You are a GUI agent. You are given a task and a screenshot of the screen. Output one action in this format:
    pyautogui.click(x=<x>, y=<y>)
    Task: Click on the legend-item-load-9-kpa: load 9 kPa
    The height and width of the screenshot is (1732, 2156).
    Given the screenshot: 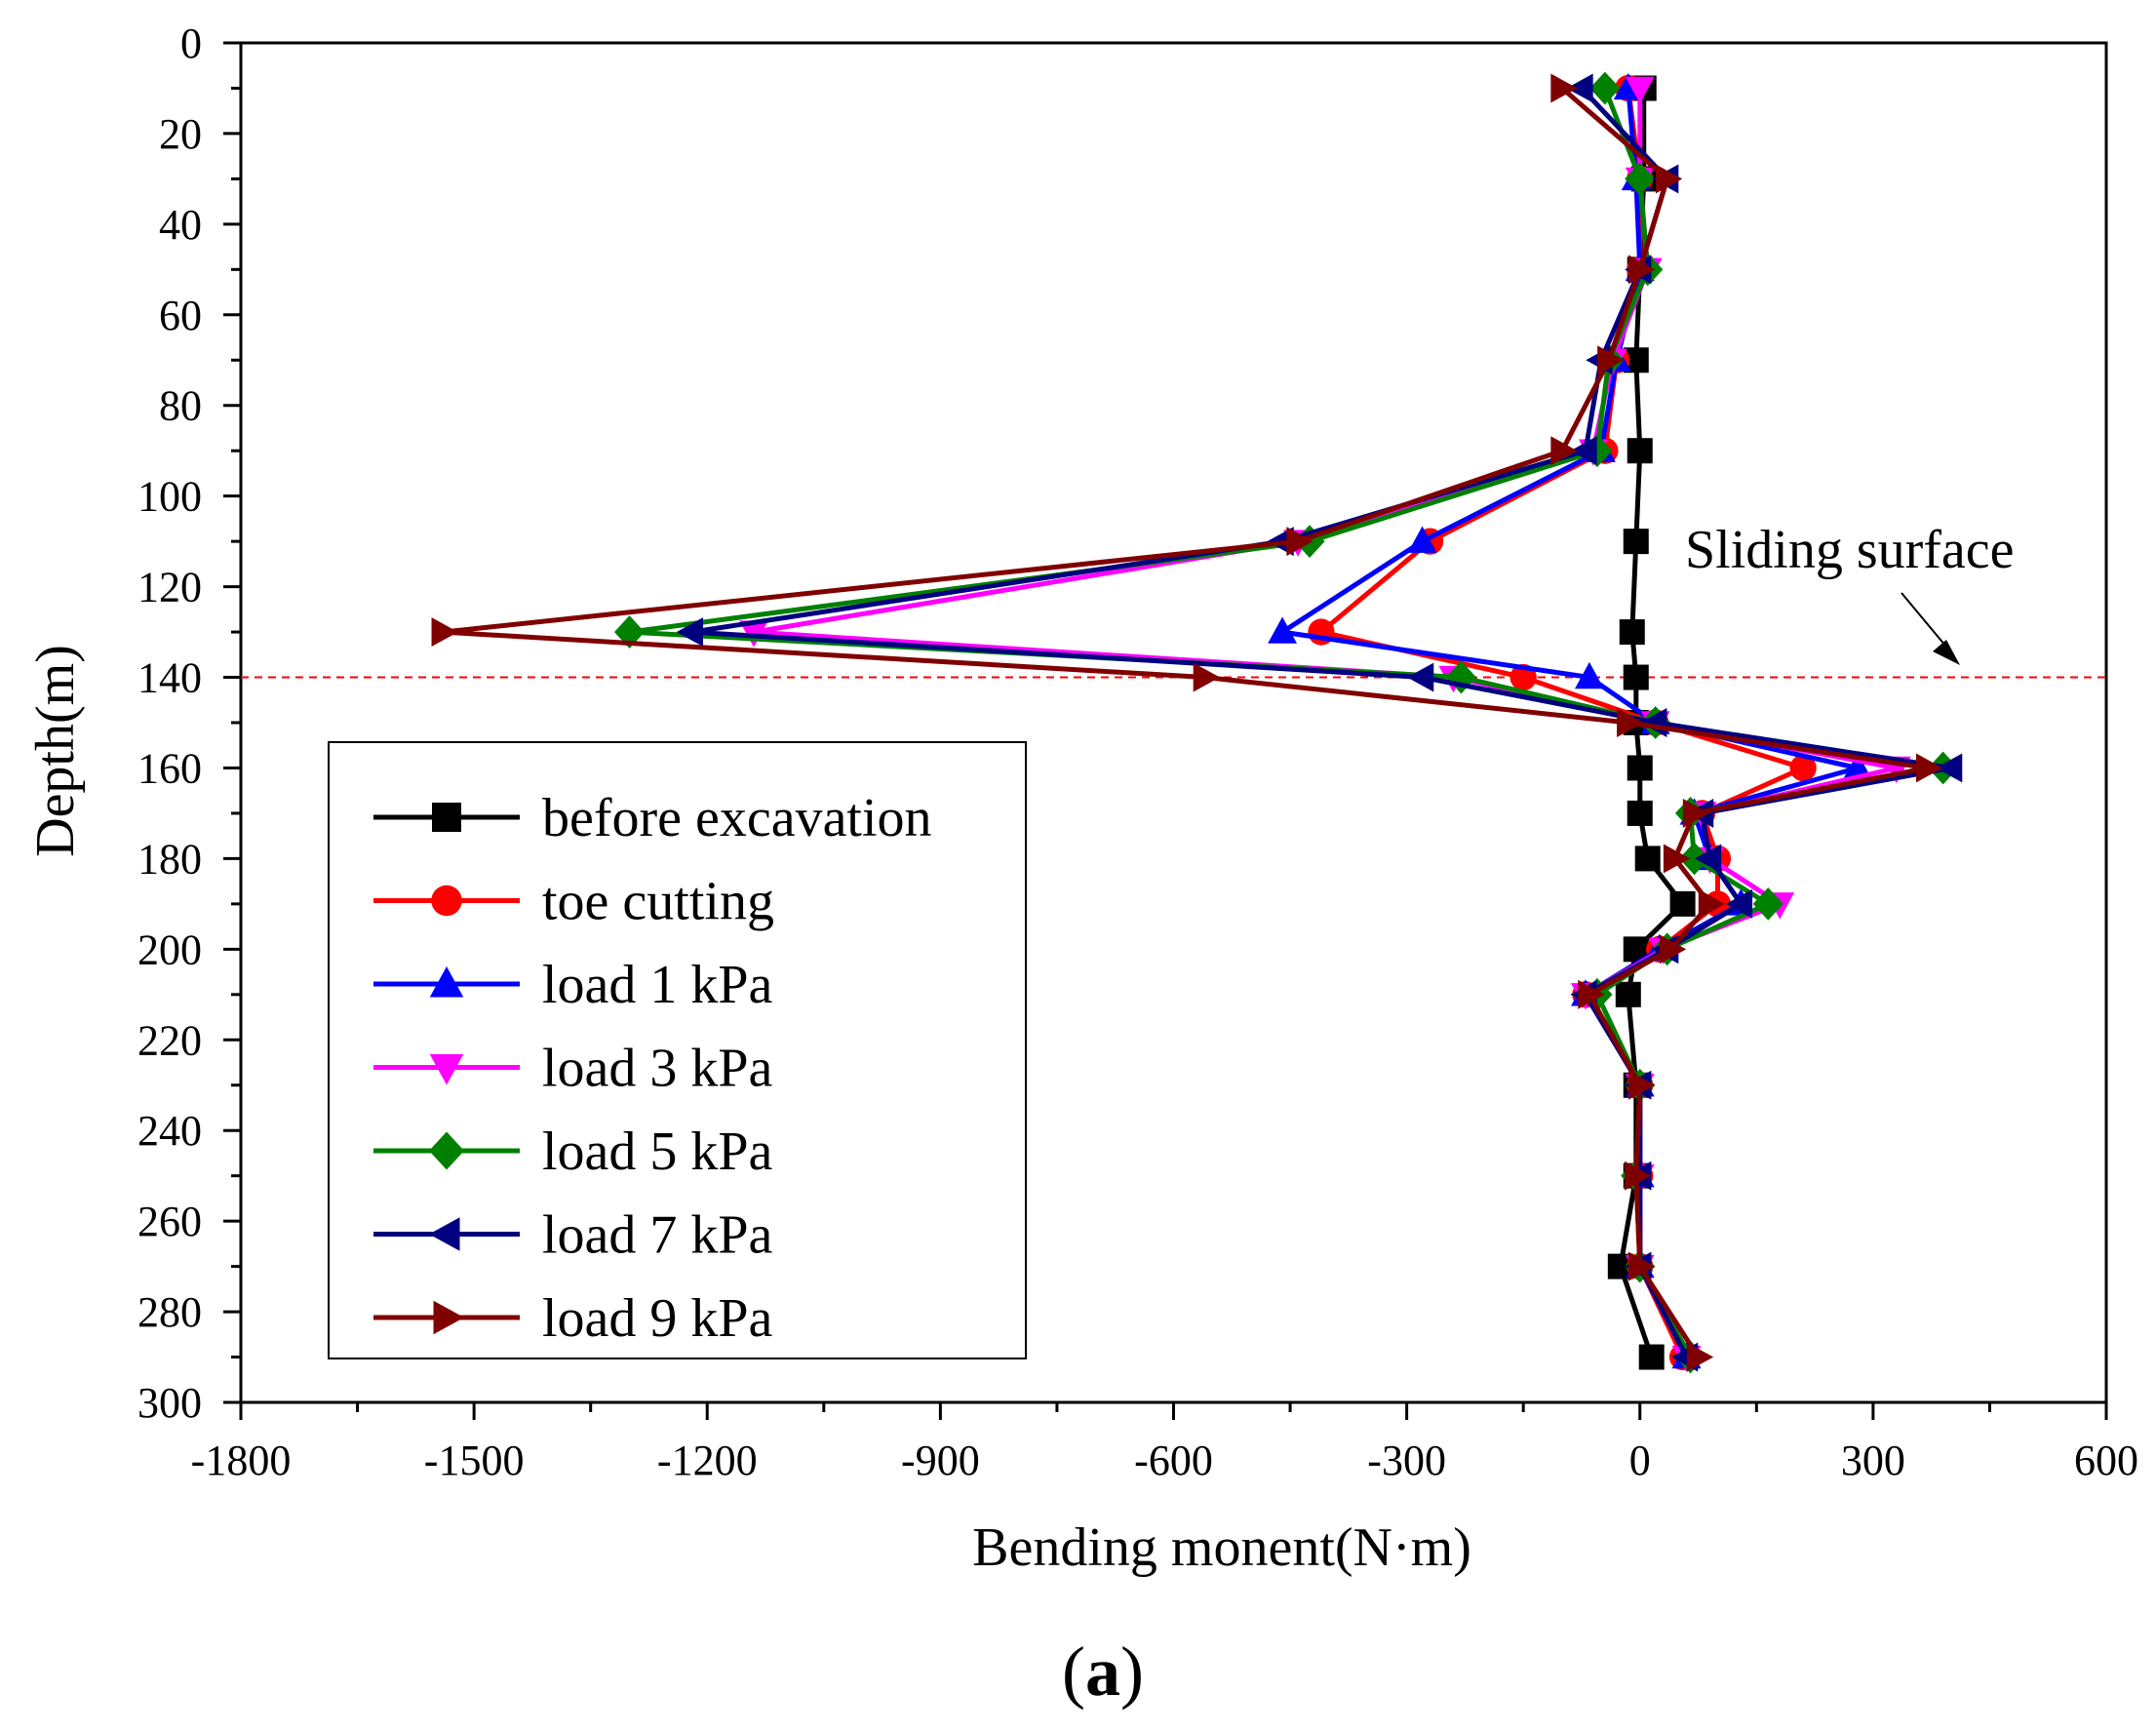 What is the action you would take?
    pyautogui.click(x=573, y=1318)
    